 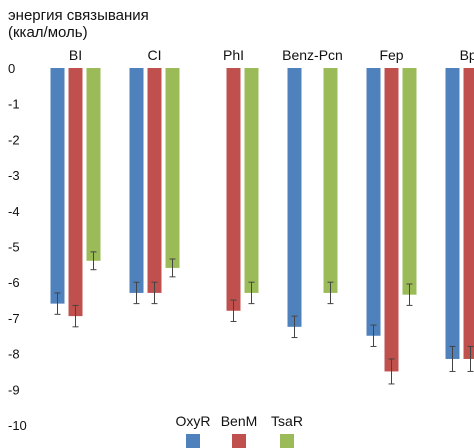 I want to click on category-label: Benz-Pcn, so click(x=312, y=55).